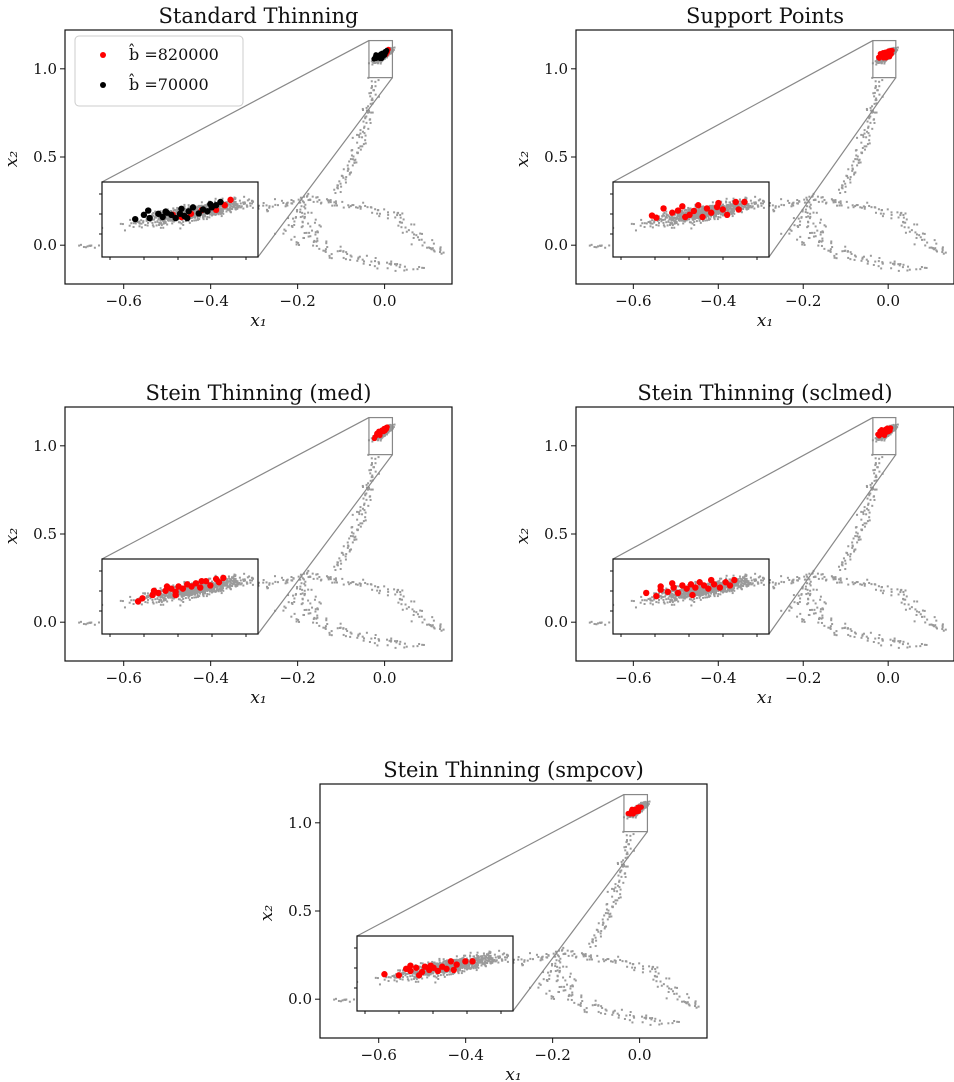 The width and height of the screenshot is (954, 1082). What do you see at coordinates (375, 61) in the screenshot?
I see `cloud-point` at bounding box center [375, 61].